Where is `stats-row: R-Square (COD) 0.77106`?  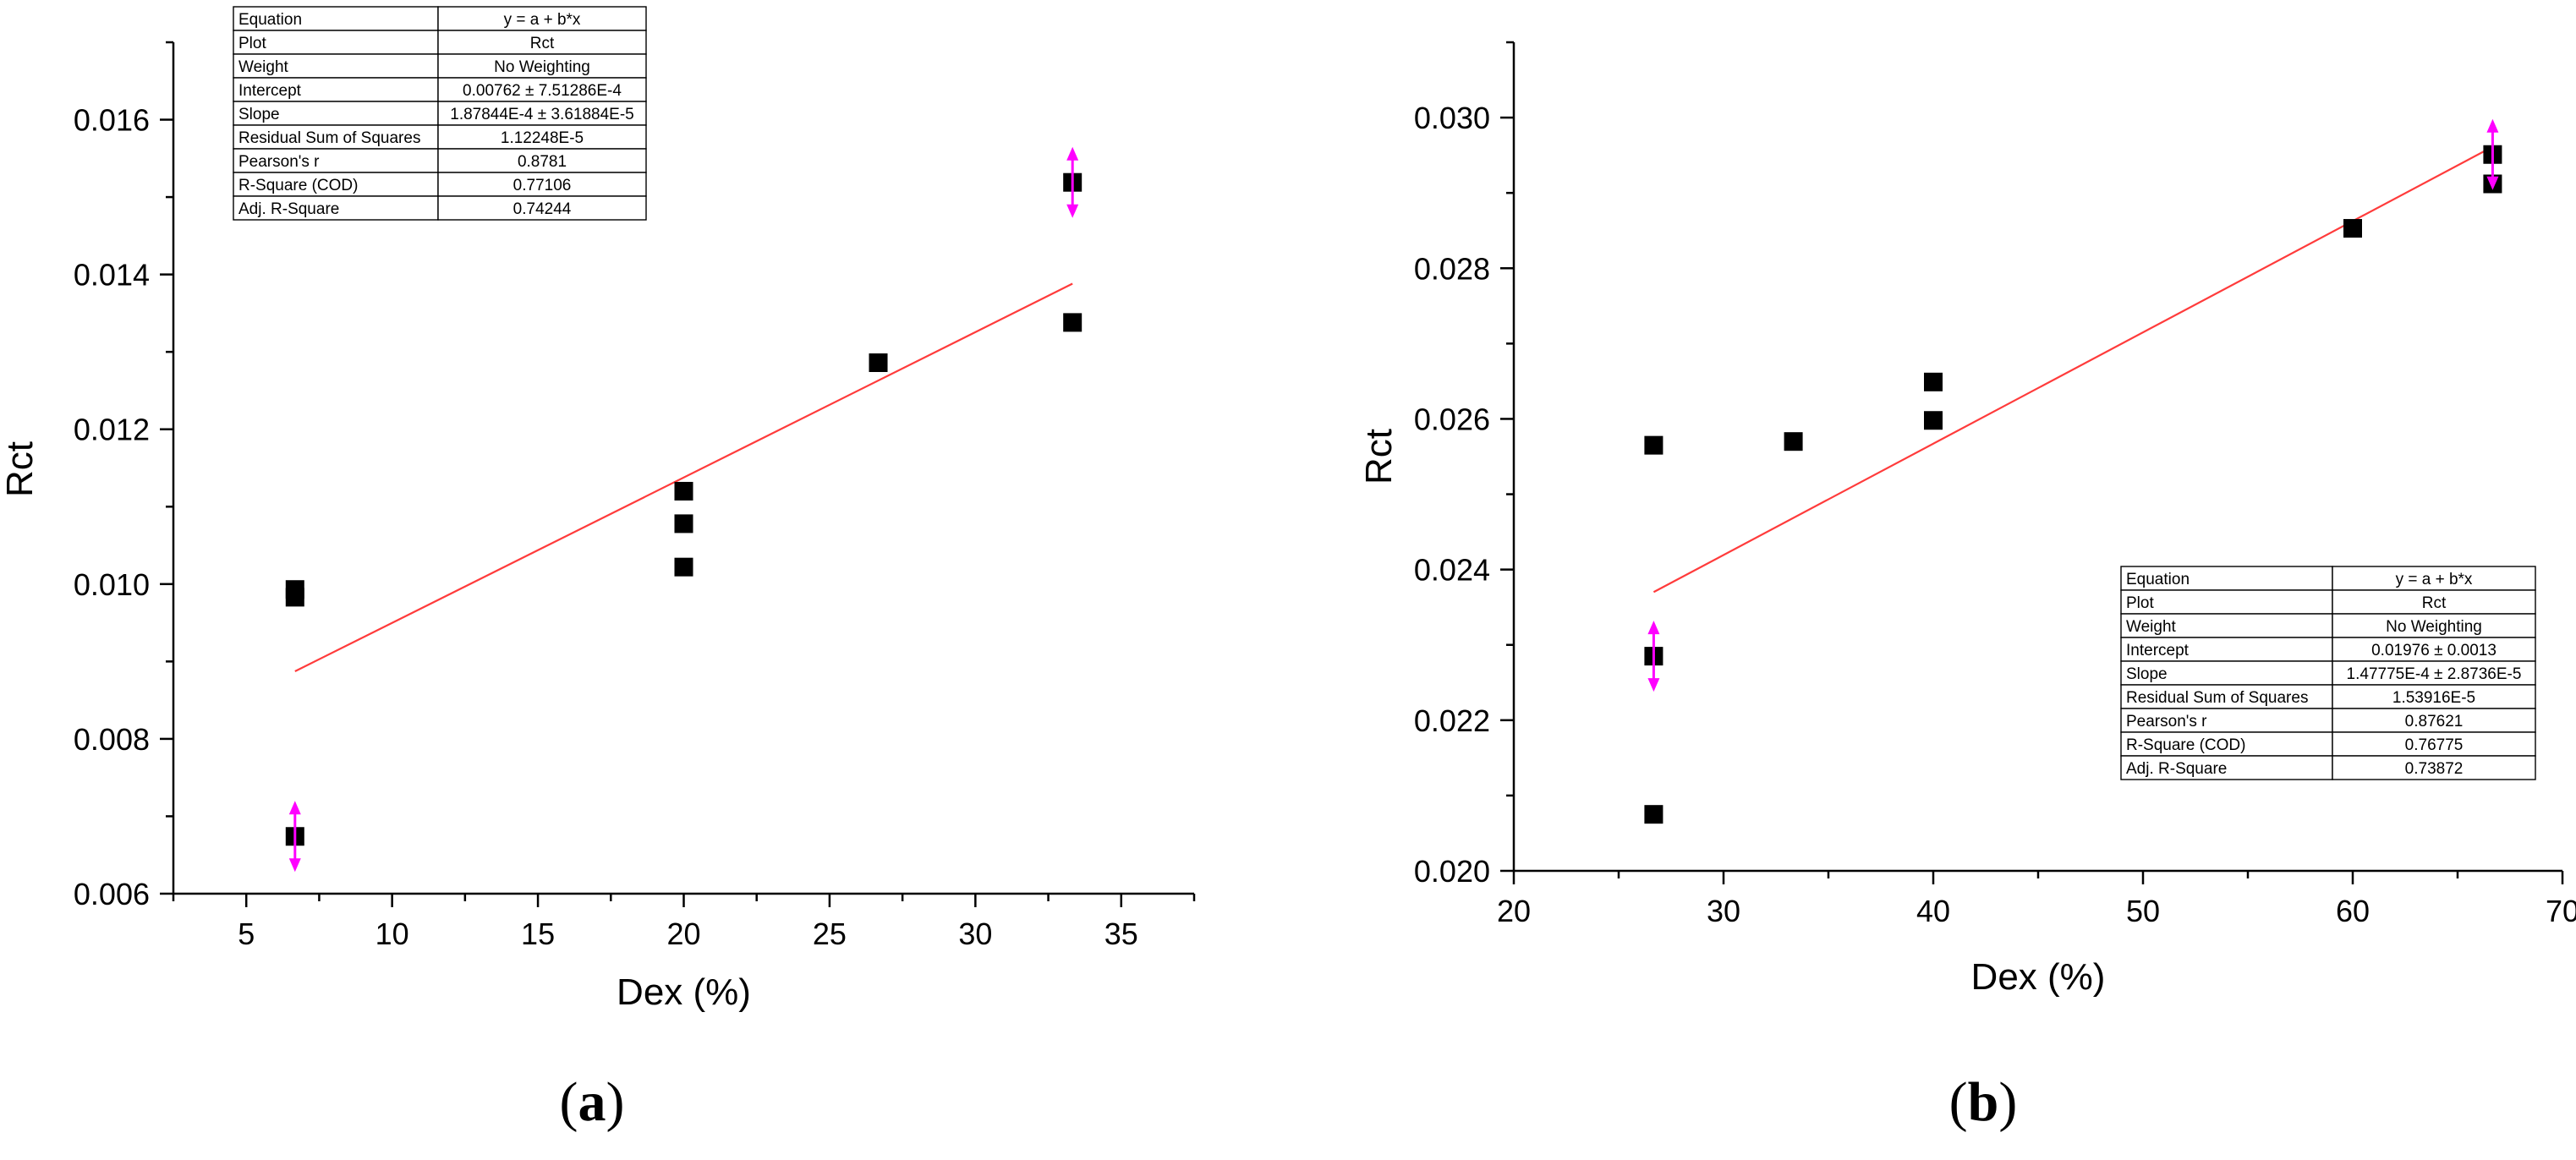 stats-row: R-Square (COD) 0.77106 is located at coordinates (440, 184).